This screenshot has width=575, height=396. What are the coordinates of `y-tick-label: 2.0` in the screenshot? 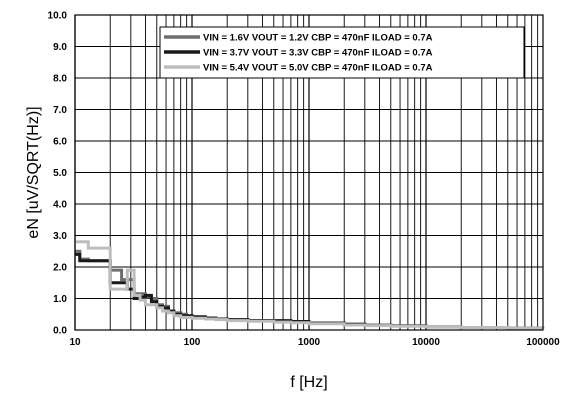 It's located at (60, 268).